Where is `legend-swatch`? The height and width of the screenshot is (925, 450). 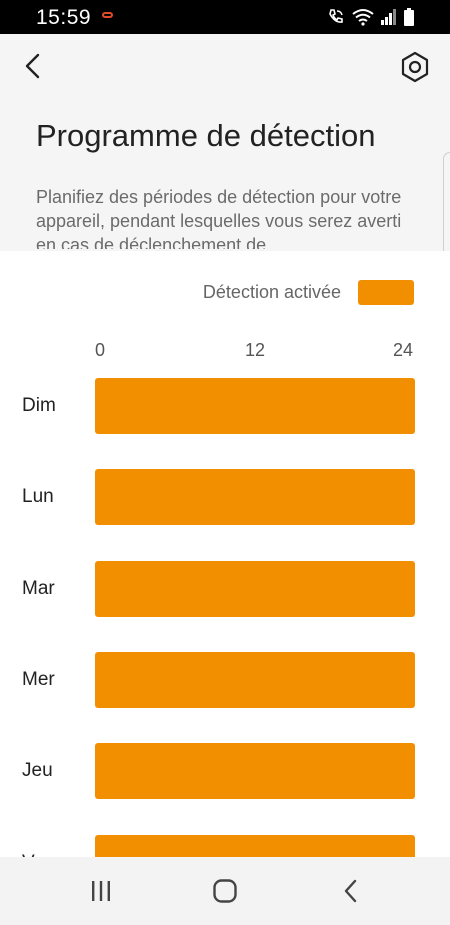 legend-swatch is located at coordinates (386, 292).